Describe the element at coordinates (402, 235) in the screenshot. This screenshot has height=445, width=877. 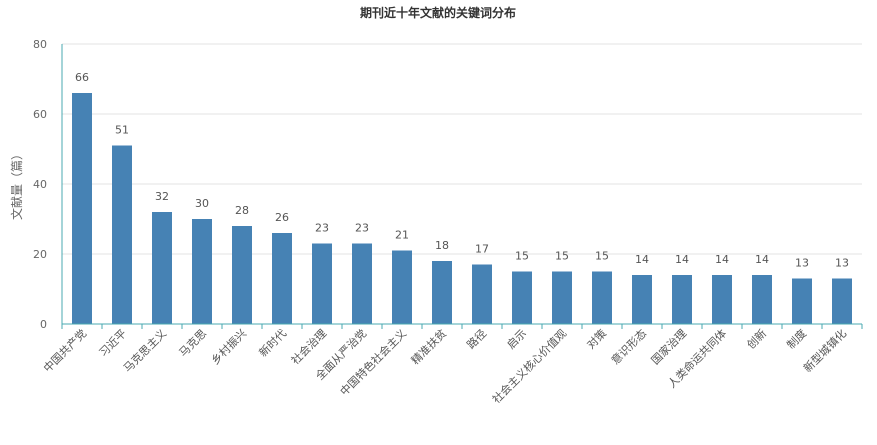
I see `data-label: 21` at that location.